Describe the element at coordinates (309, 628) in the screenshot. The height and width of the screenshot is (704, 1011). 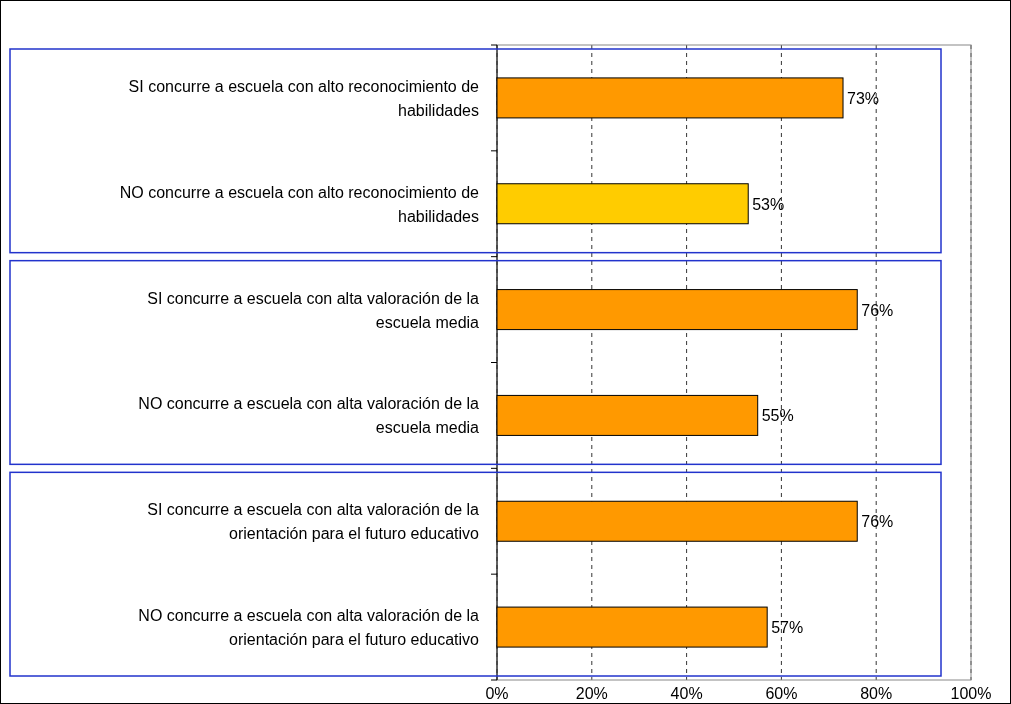
I see `y-tick-label: NO concurre a escuela con alta valoración de la orientación para el futuro educativo` at that location.